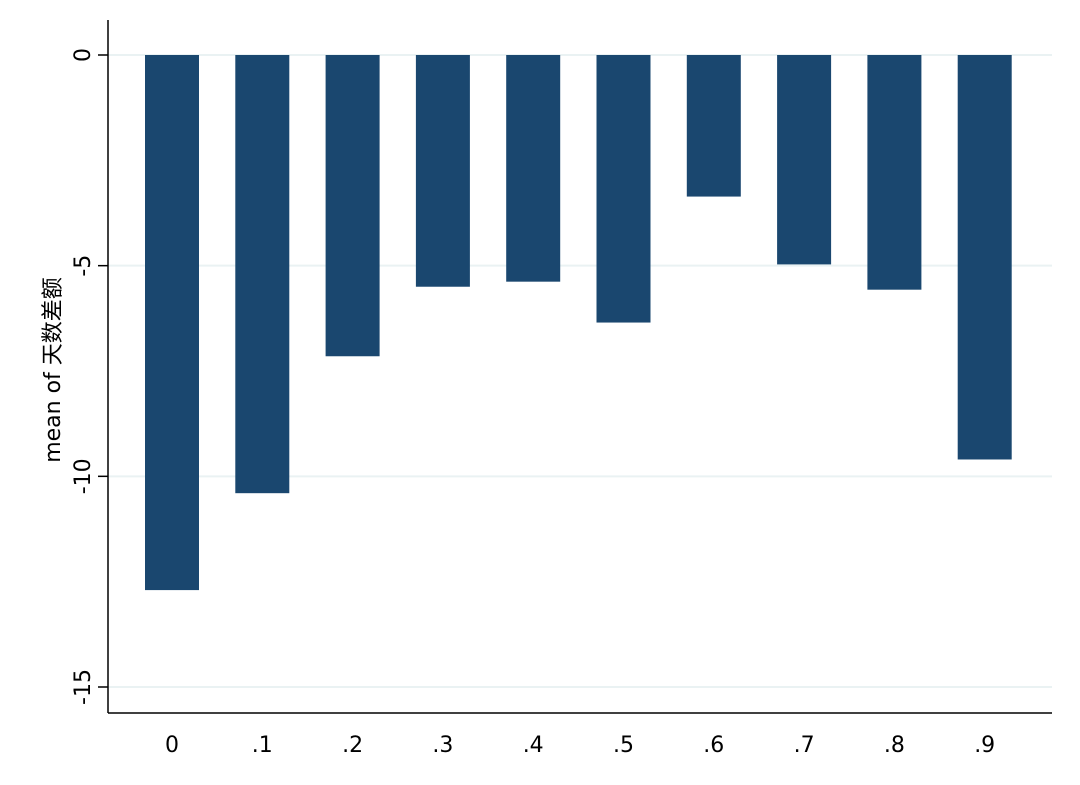 Image resolution: width=1080 pixels, height=785 pixels. What do you see at coordinates (533, 168) in the screenshot?
I see `bar-p4` at bounding box center [533, 168].